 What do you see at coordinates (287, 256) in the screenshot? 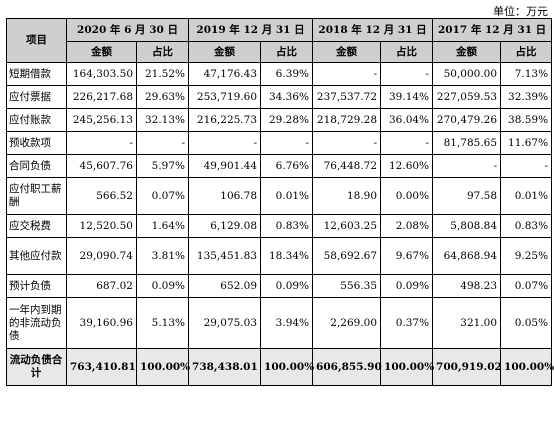
I see `ratio-cell: 18.34%` at bounding box center [287, 256].